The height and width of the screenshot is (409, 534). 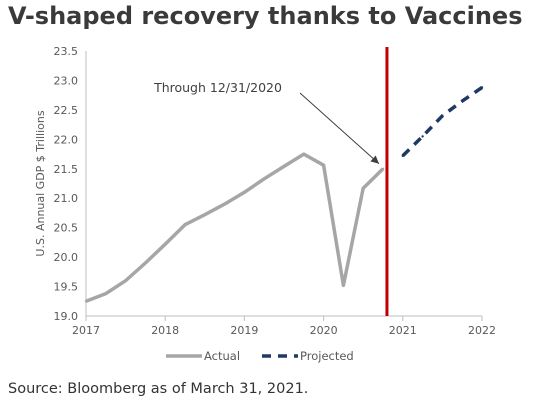 I want to click on chart-title: V-shaped recovery thanks to Vaccines, so click(x=265, y=16).